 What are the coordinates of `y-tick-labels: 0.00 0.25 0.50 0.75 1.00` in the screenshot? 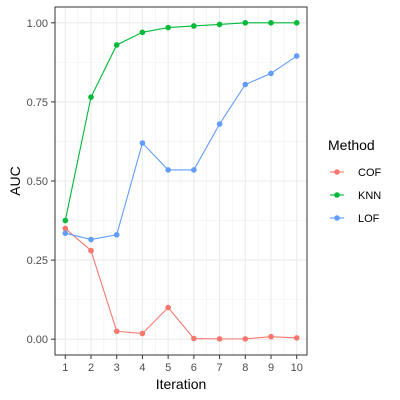 It's located at (37, 182).